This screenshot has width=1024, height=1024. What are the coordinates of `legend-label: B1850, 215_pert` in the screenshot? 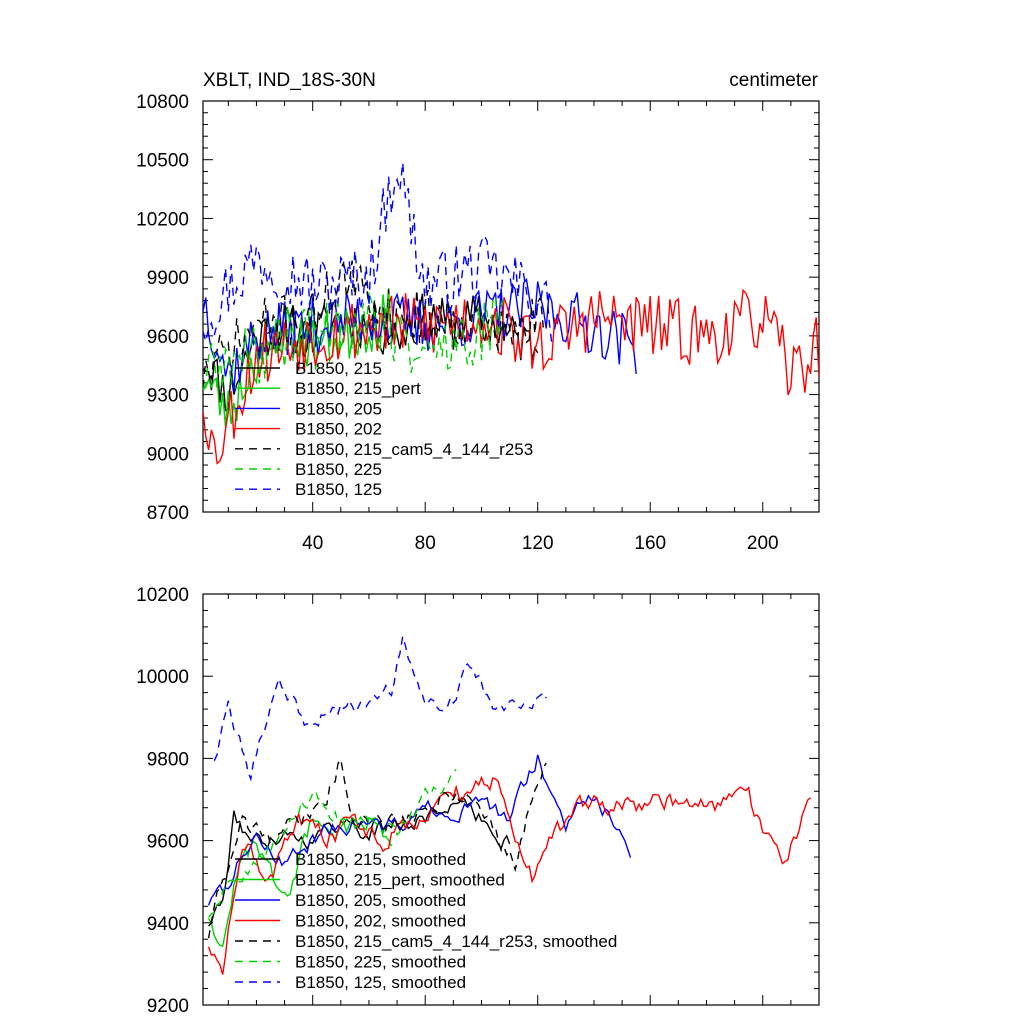 It's located at (358, 388).